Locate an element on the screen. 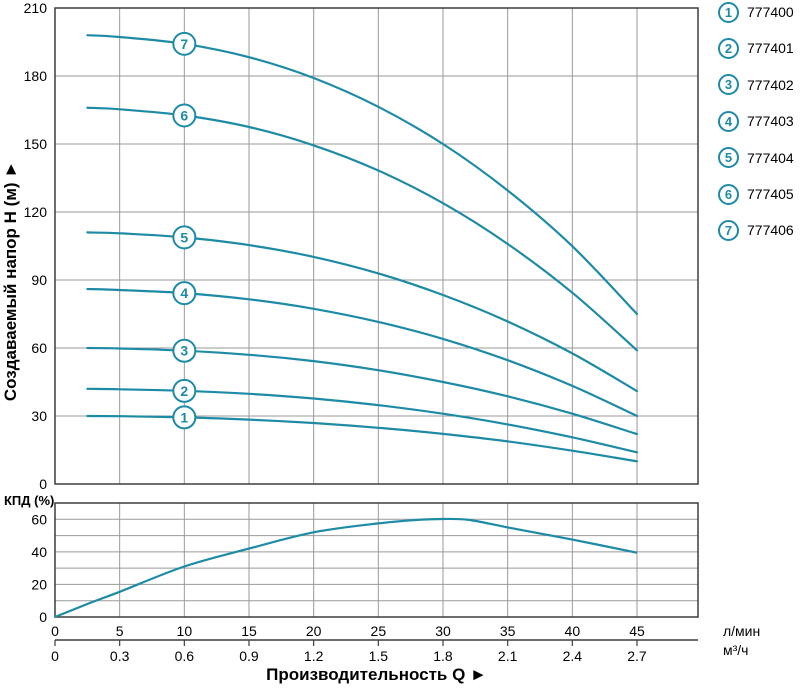 This screenshot has height=688, width=800. legend-number-badge: 6 is located at coordinates (728, 194).